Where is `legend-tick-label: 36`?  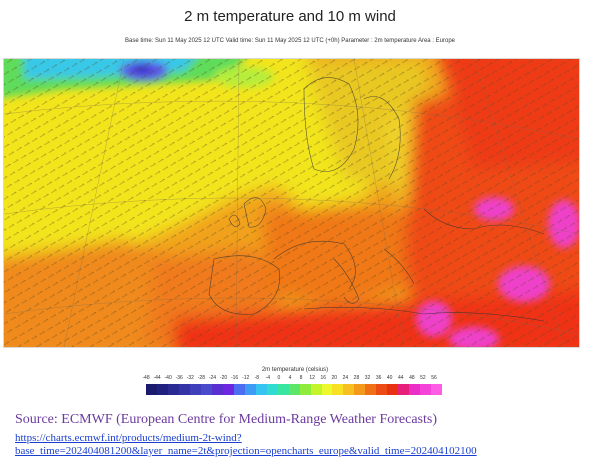 legend-tick-label: 36 is located at coordinates (378, 378).